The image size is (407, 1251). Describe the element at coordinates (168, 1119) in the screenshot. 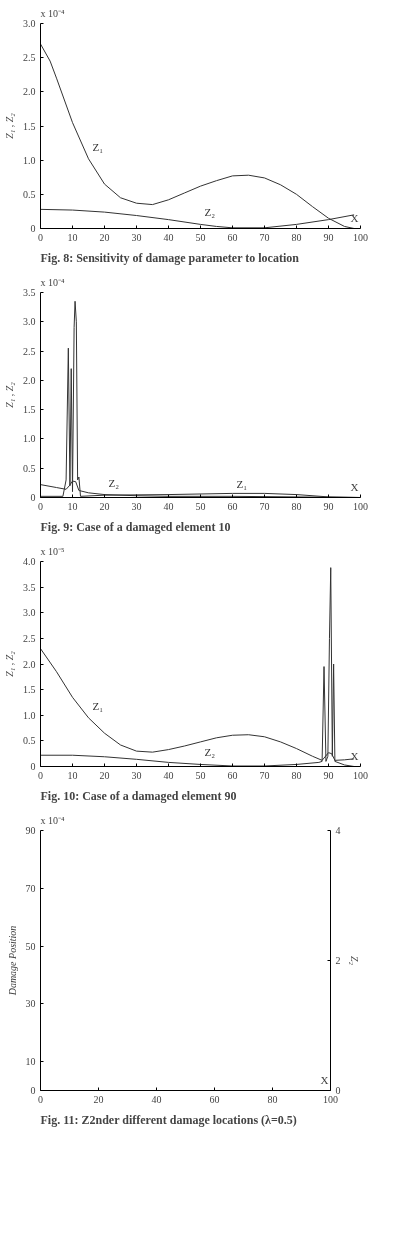

I see `text: Fig. 11: Z2nder different damage locations (λ=0.5)` at that location.